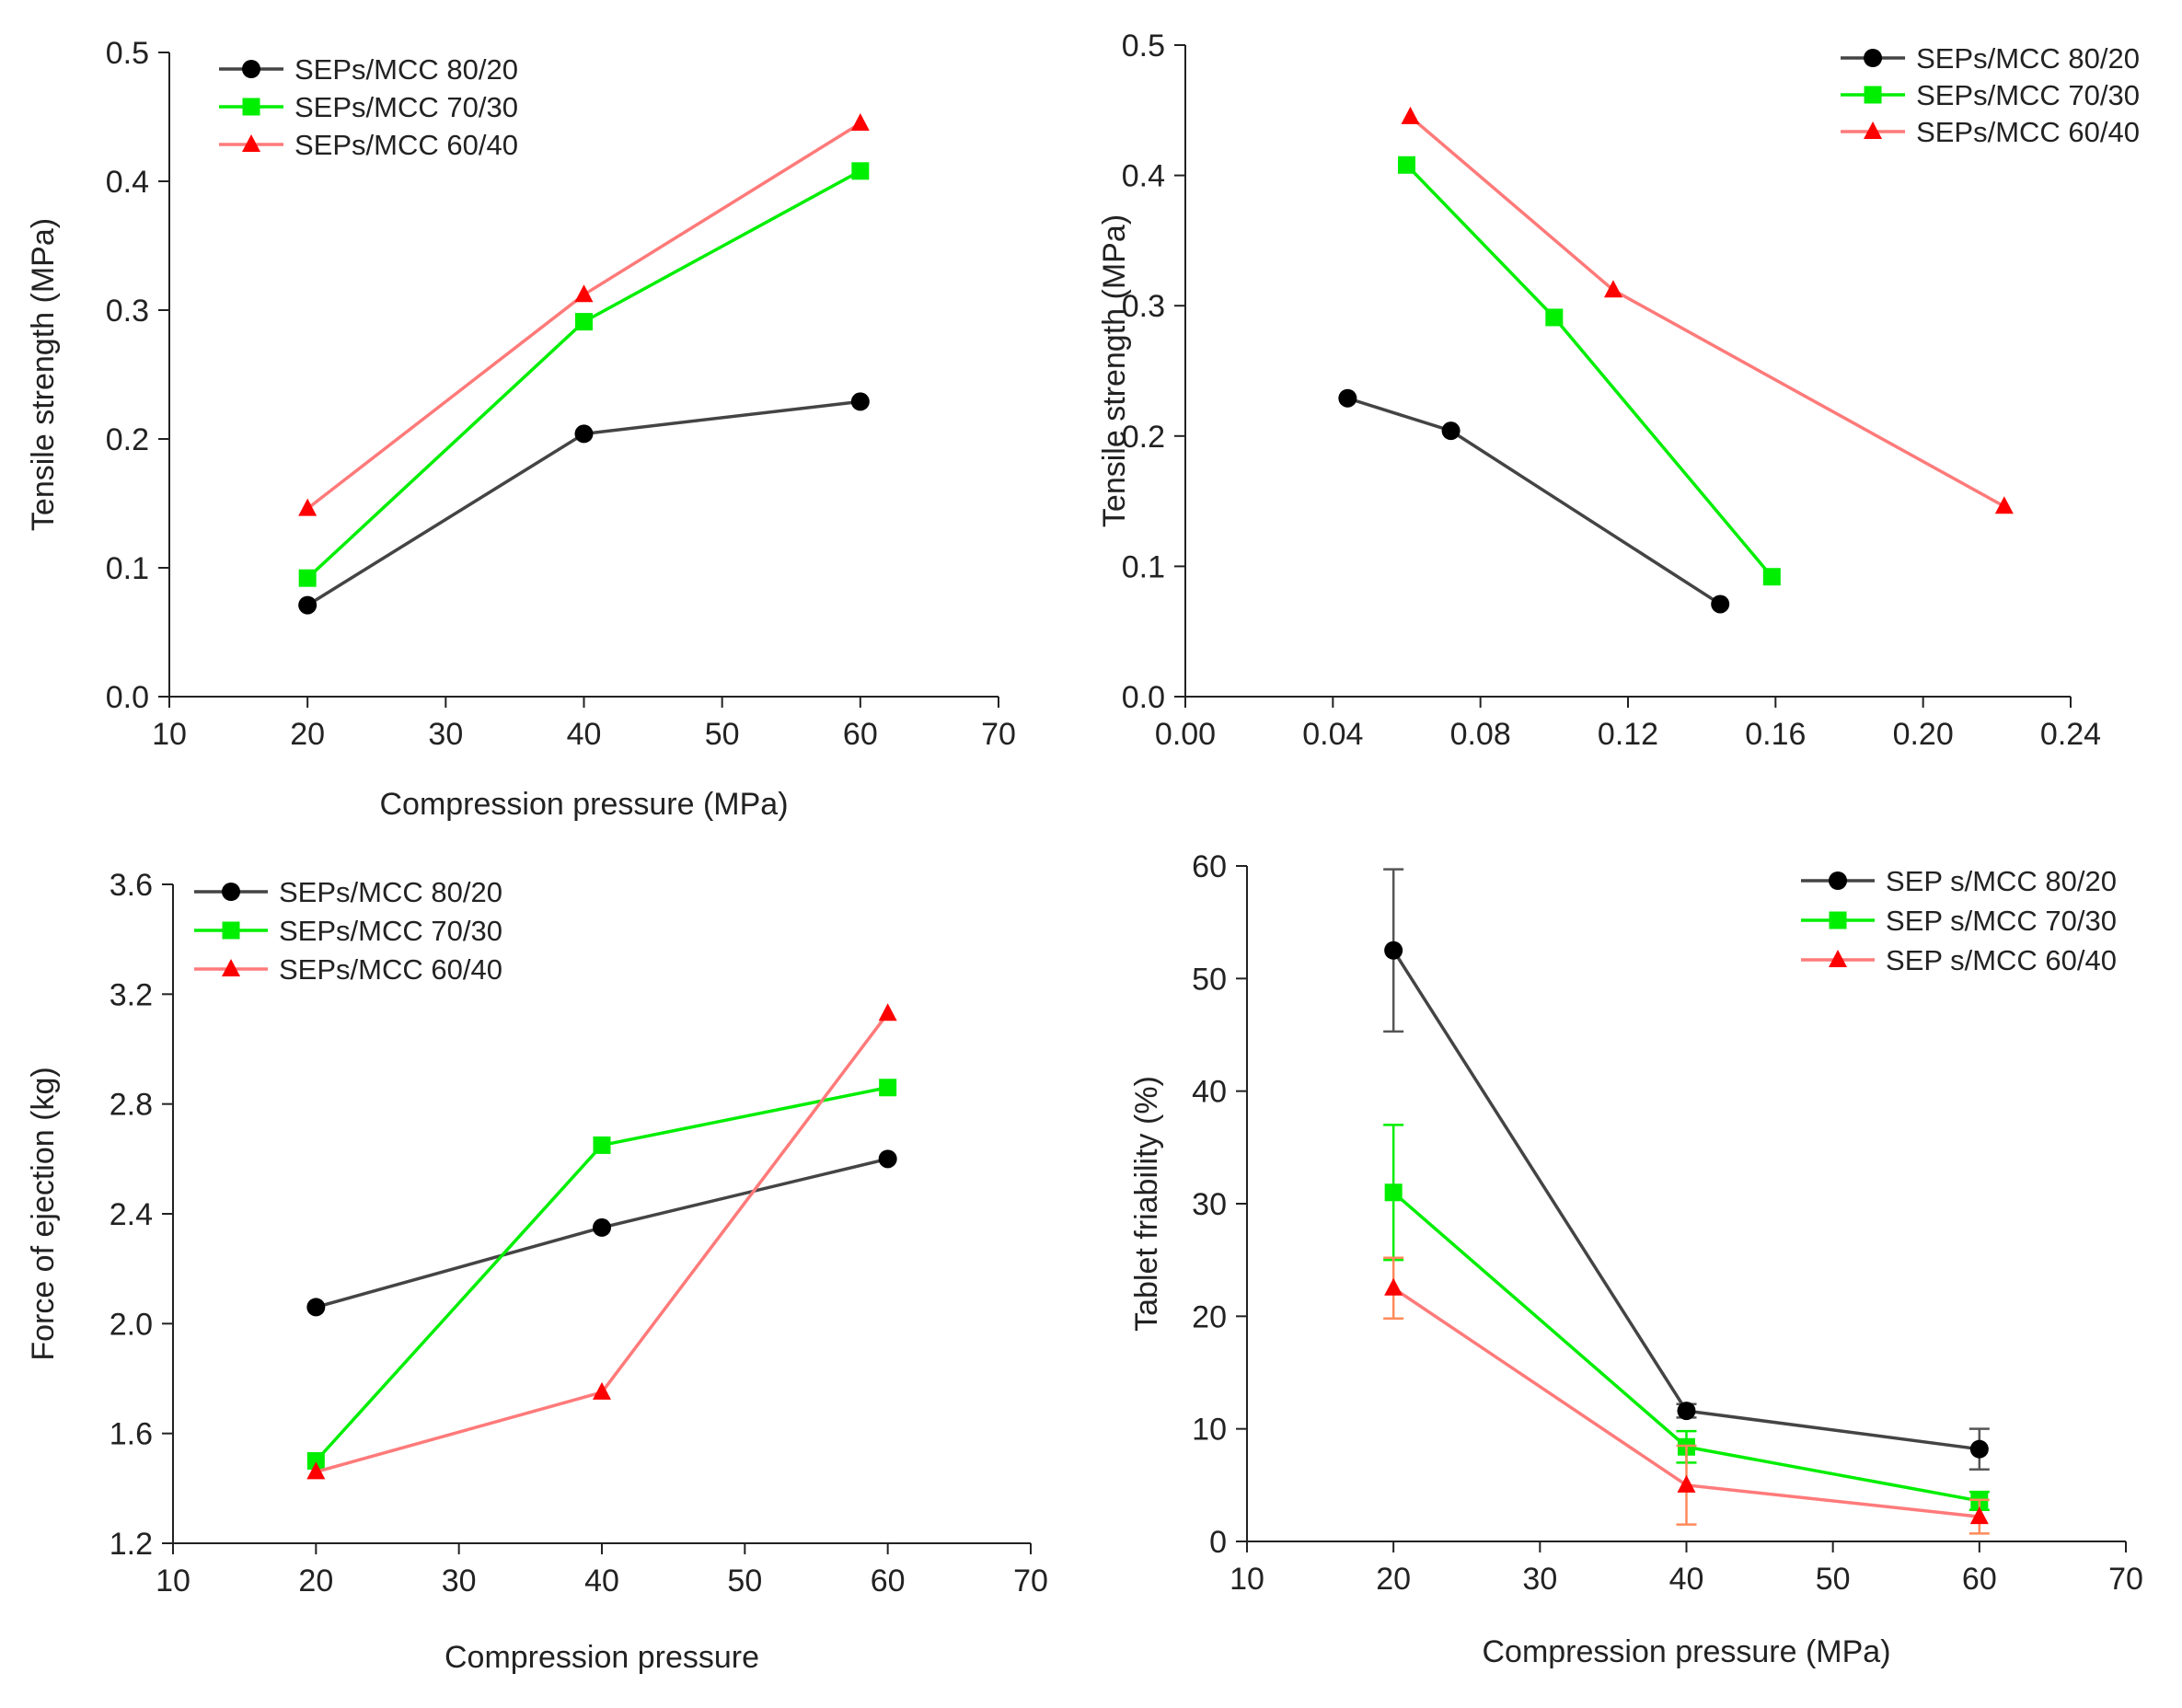 Image resolution: width=2182 pixels, height=1708 pixels. I want to click on y-tick-label: 30, so click(1209, 1204).